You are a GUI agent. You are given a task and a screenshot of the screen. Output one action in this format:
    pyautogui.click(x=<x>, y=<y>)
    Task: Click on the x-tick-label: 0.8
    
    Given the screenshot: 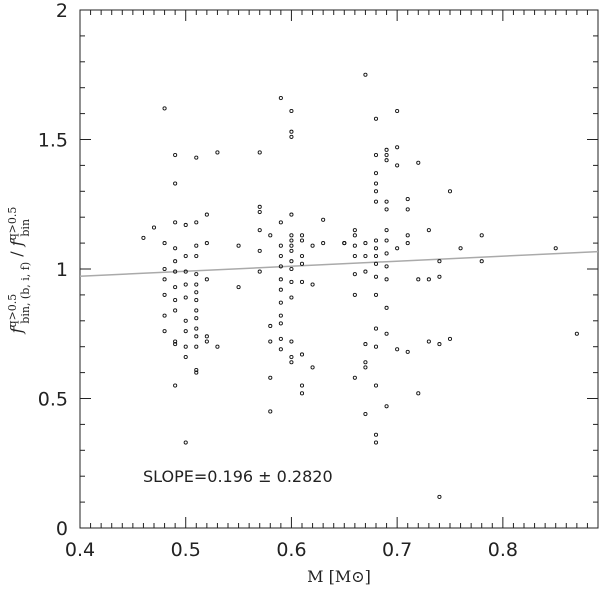 What is the action you would take?
    pyautogui.click(x=503, y=550)
    